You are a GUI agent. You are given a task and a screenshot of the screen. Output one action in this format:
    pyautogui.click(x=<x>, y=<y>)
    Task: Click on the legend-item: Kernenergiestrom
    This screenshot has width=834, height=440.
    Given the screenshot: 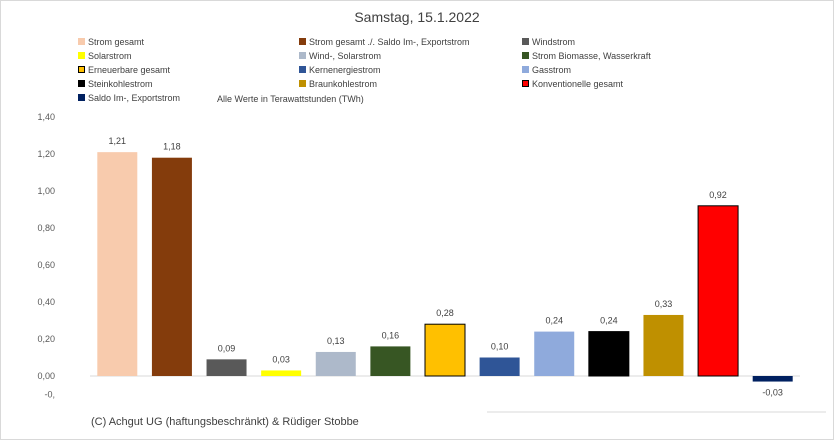 What is the action you would take?
    pyautogui.click(x=340, y=70)
    